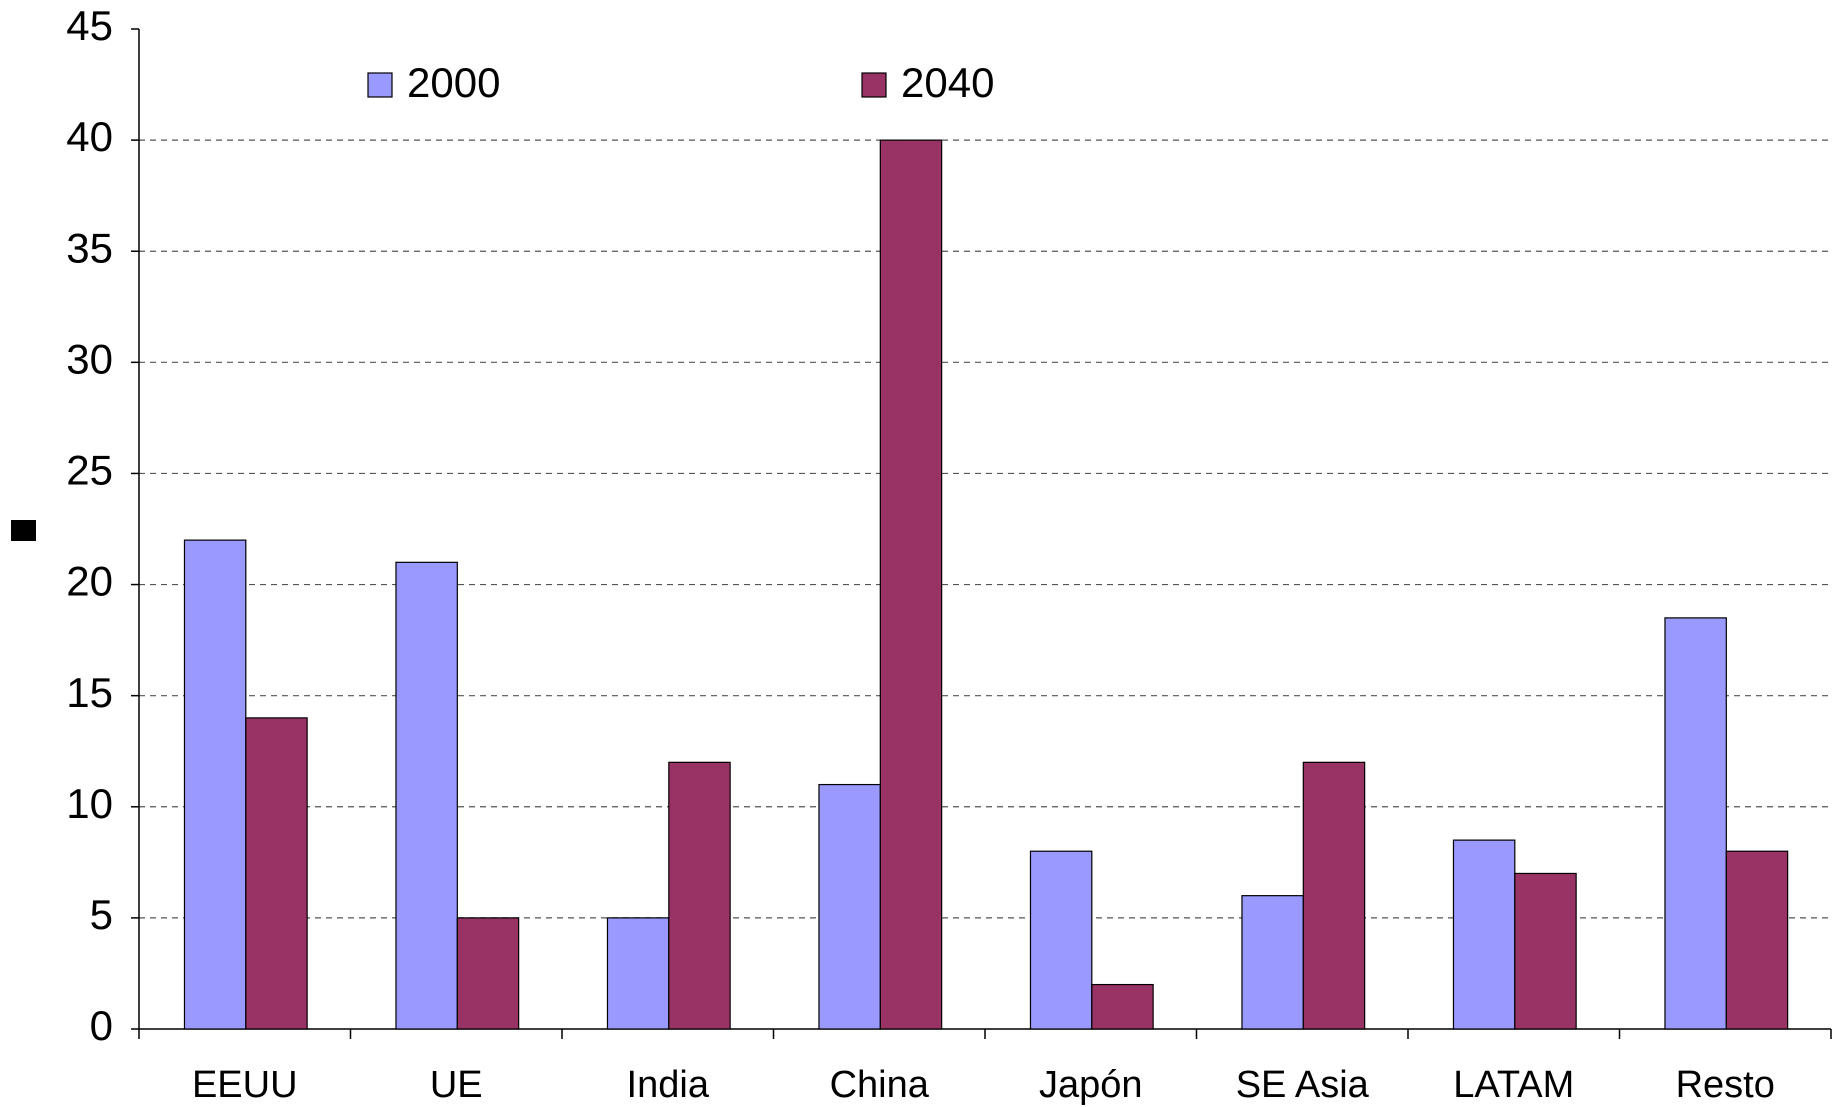  I want to click on x-tick-label: China, so click(880, 1085).